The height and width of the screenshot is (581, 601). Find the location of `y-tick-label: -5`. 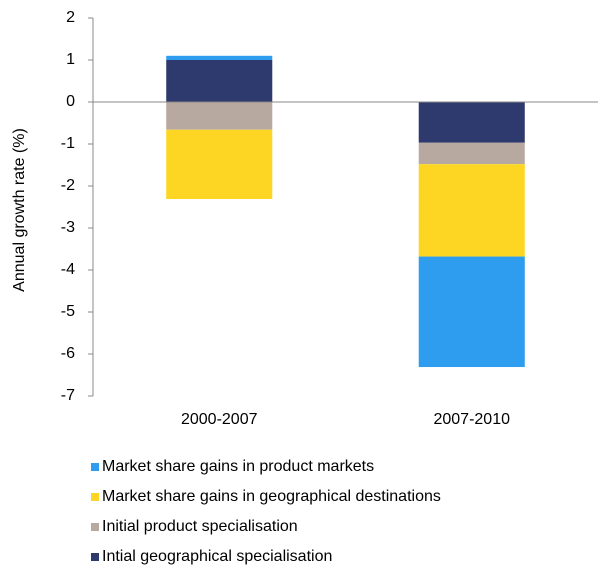

y-tick-label: -5 is located at coordinates (68, 311).